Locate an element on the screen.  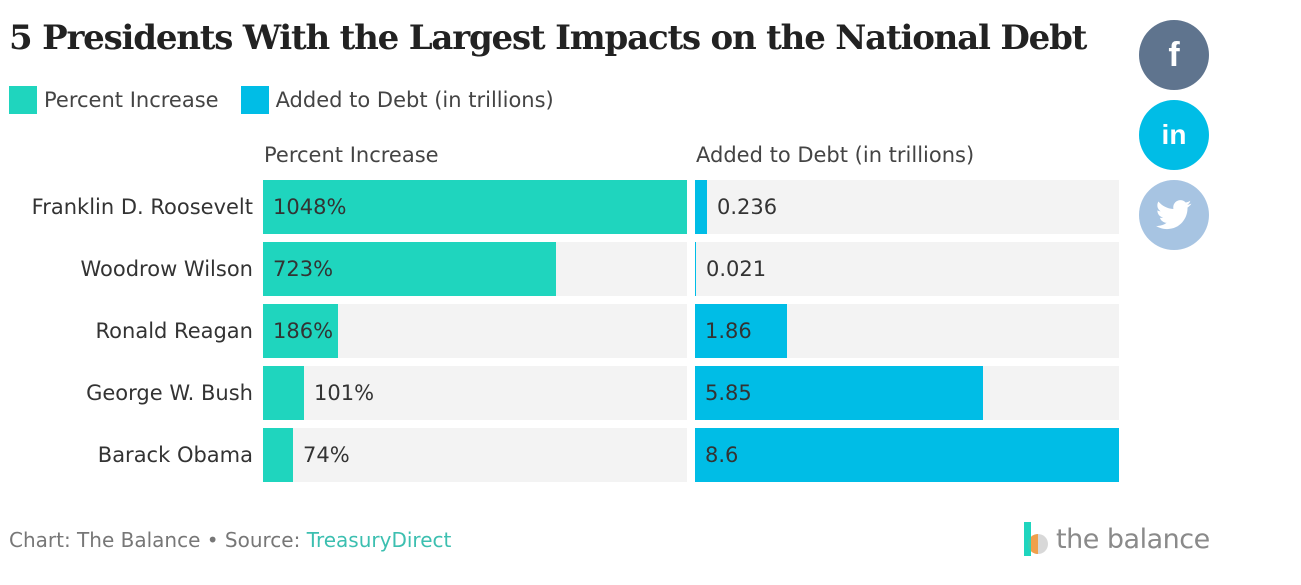
bar-percent-george-w-bush is located at coordinates (283, 393).